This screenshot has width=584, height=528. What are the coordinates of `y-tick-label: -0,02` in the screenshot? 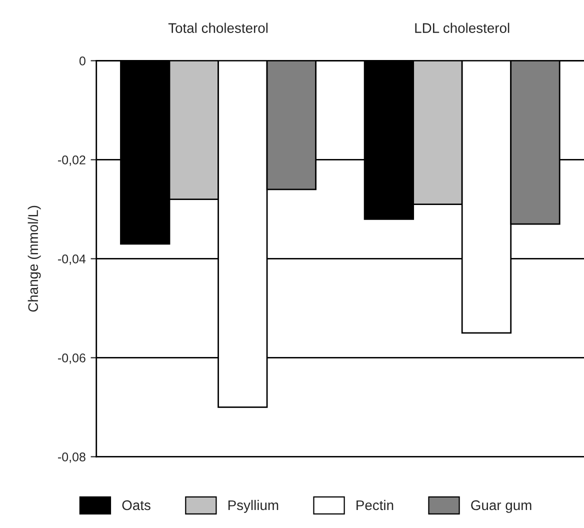 It's located at (72, 161).